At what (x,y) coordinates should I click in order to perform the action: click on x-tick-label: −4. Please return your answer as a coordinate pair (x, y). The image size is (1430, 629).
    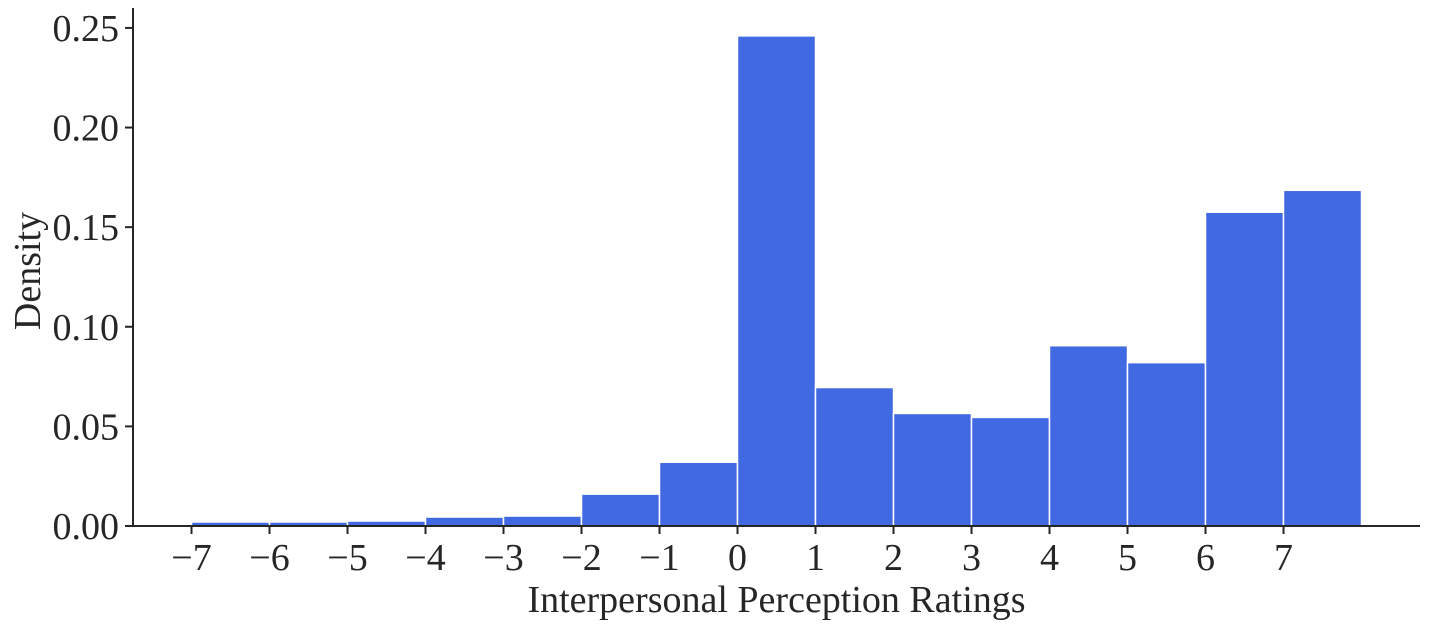
    Looking at the image, I should click on (425, 558).